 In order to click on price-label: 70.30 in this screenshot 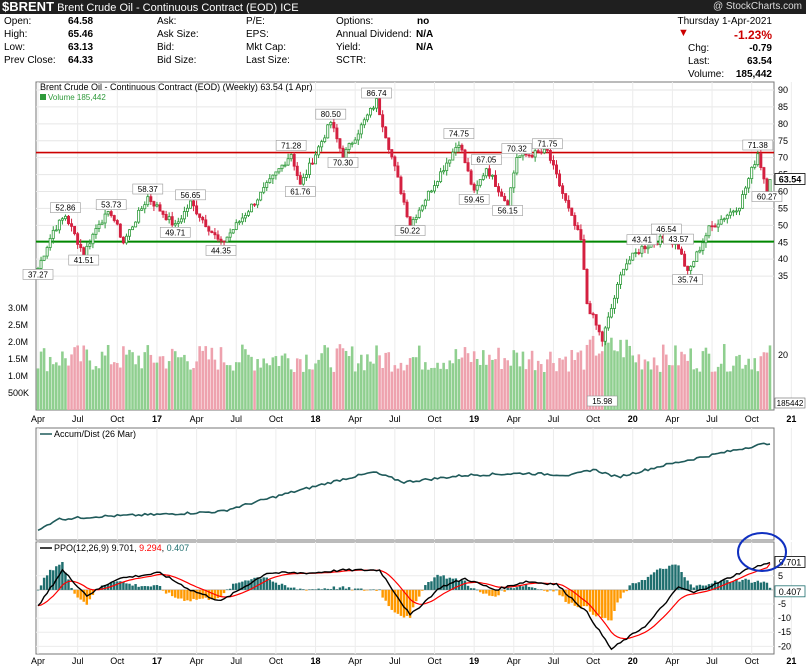, I will do `click(343, 163)`.